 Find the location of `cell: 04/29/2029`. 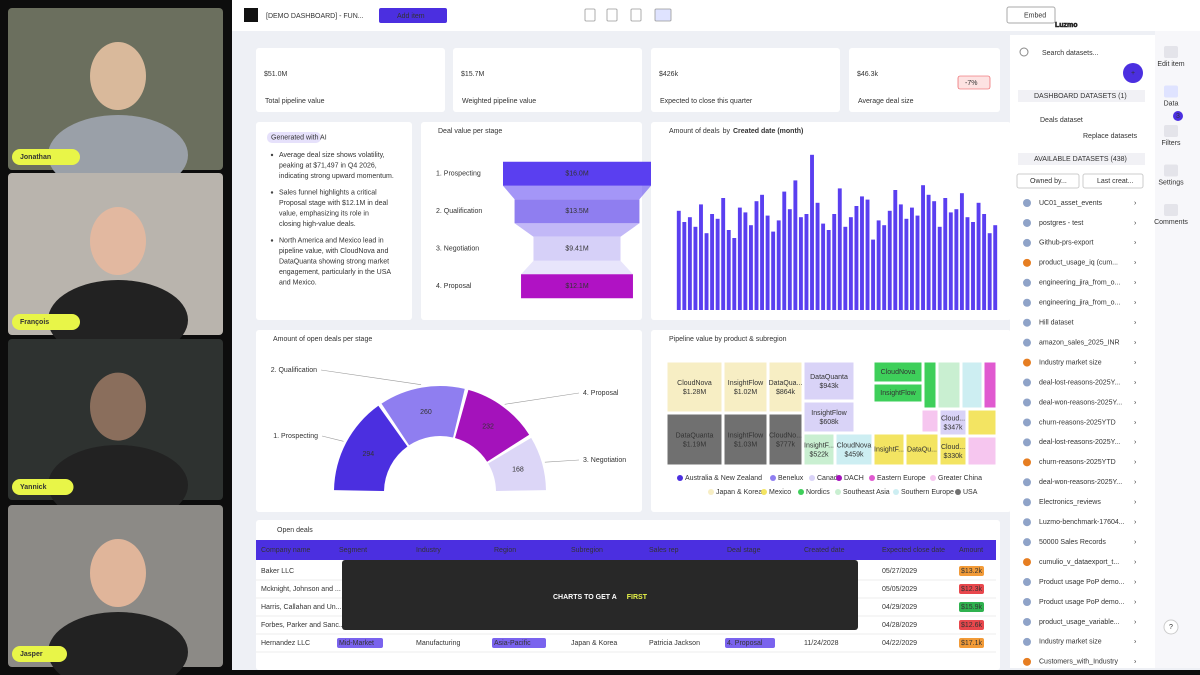

cell: 04/29/2029 is located at coordinates (899, 607).